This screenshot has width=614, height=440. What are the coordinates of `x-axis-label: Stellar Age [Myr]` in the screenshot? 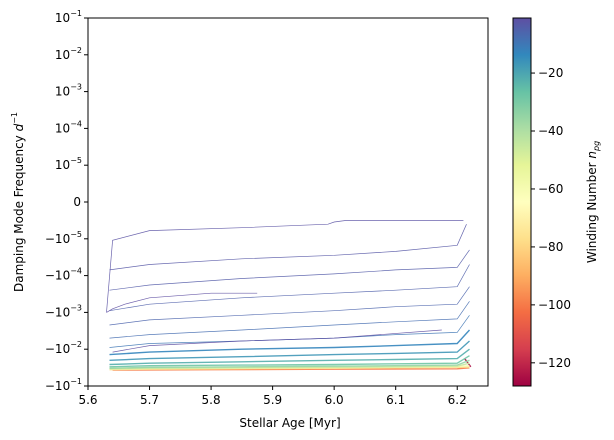 It's located at (289, 423).